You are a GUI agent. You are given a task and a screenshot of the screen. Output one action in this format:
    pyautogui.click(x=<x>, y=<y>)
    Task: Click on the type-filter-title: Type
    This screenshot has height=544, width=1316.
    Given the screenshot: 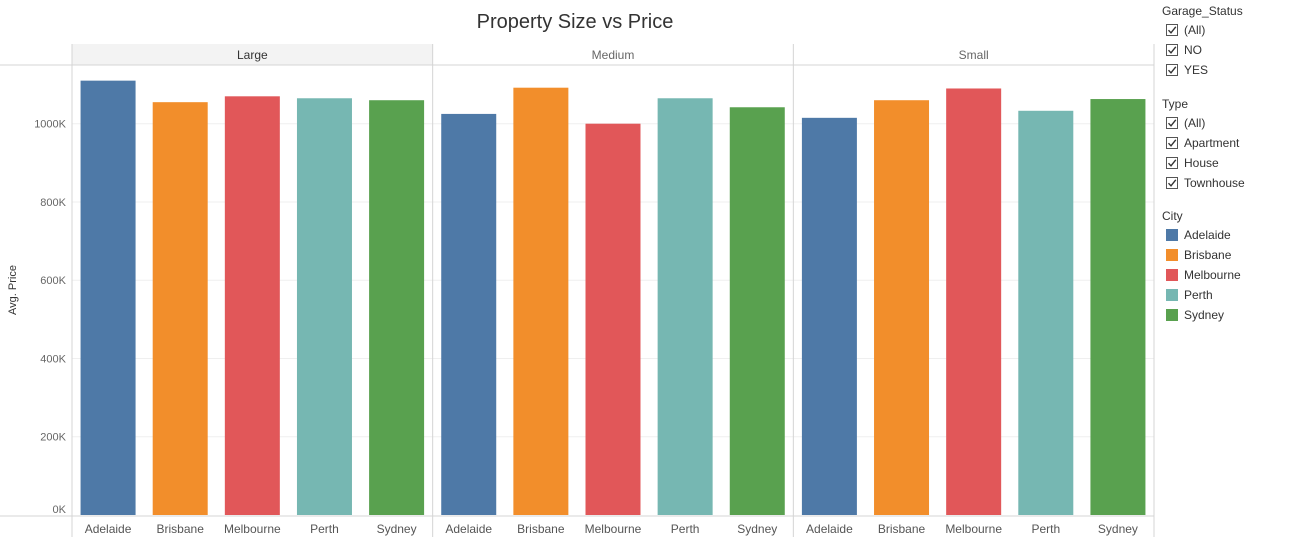 What is the action you would take?
    pyautogui.click(x=1175, y=104)
    